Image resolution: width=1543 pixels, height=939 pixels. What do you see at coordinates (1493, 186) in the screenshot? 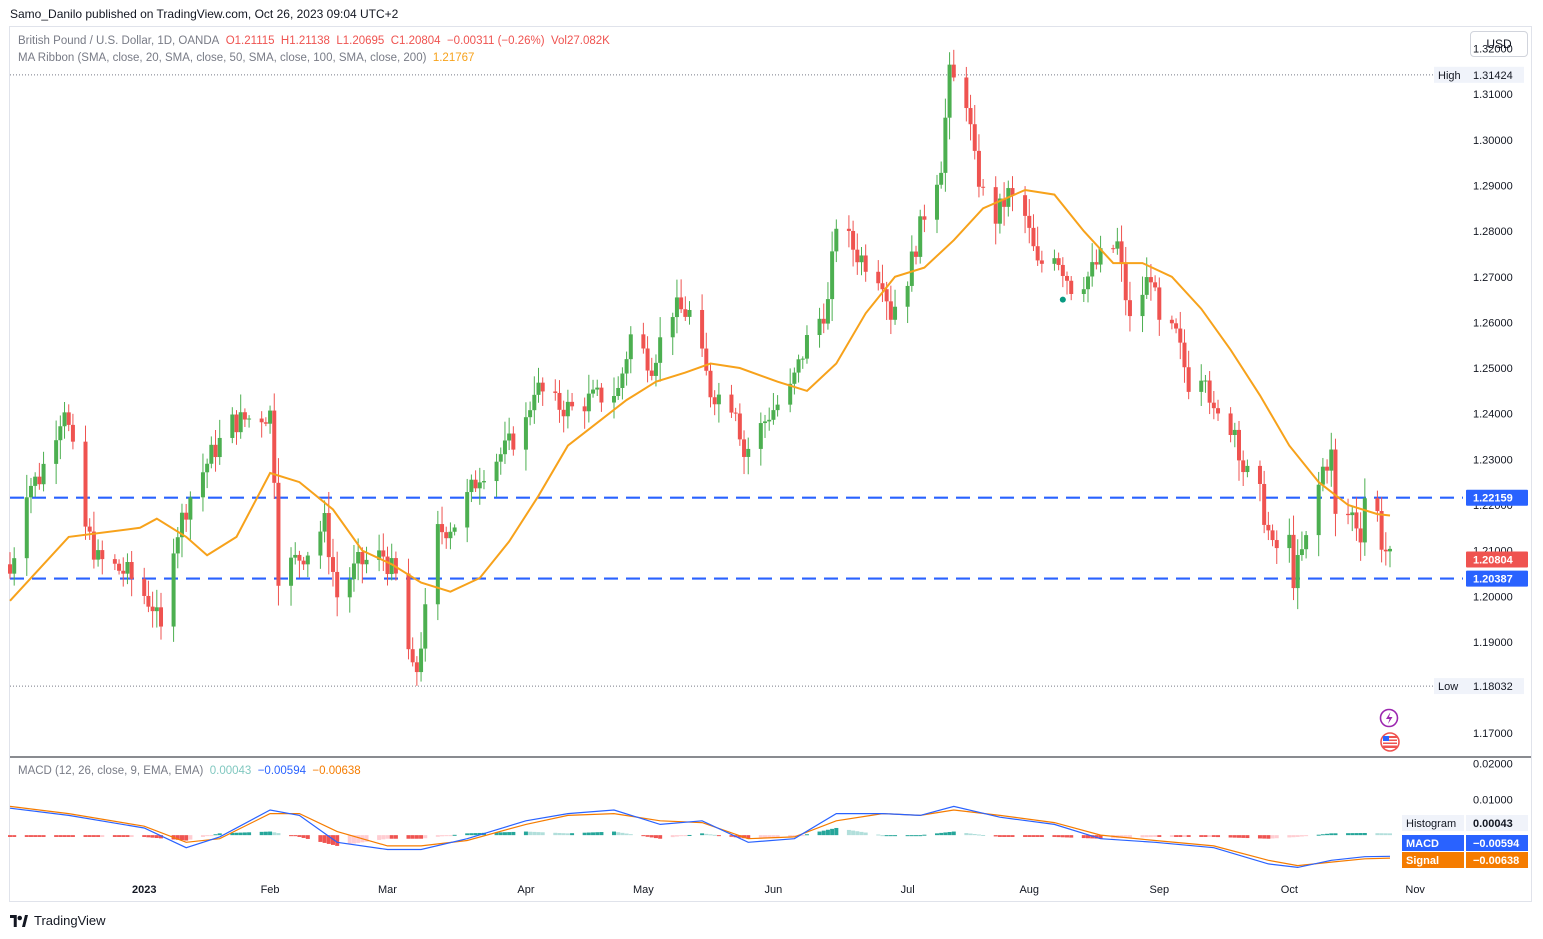
I see `price-axis-tick: 1.29000` at bounding box center [1493, 186].